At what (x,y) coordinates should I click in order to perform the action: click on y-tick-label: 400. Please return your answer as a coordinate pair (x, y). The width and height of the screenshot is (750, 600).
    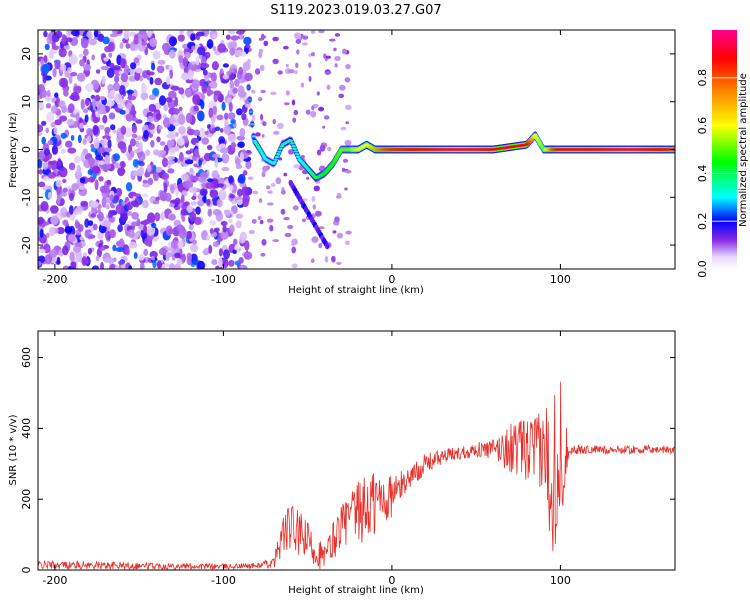
    Looking at the image, I should click on (26, 428).